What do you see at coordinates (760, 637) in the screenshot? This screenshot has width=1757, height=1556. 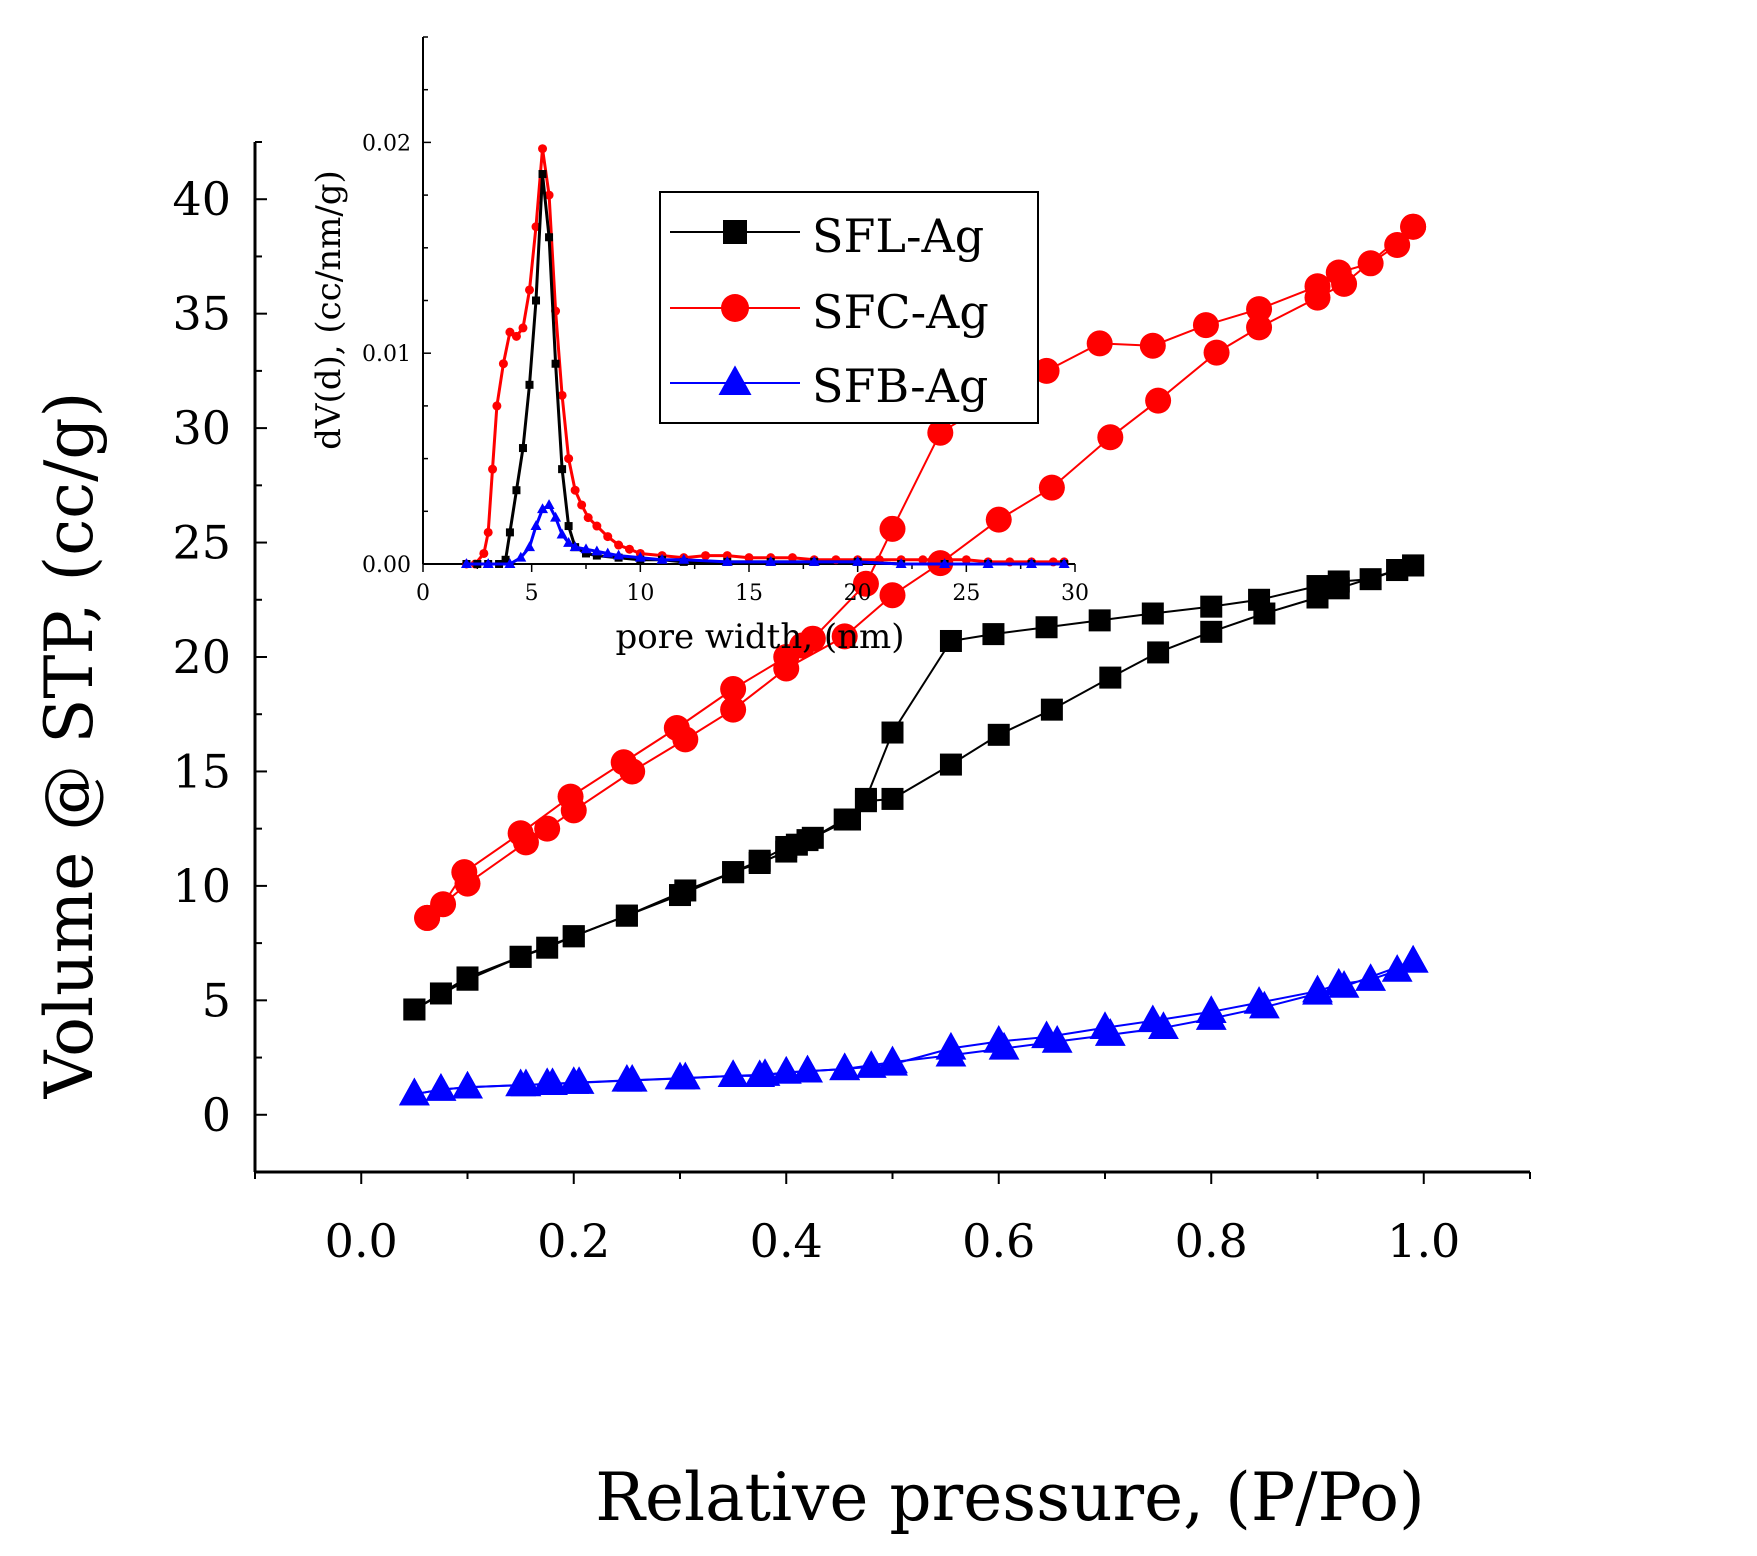 I see `inset-x-axis-label: pore width, (nm)` at bounding box center [760, 637].